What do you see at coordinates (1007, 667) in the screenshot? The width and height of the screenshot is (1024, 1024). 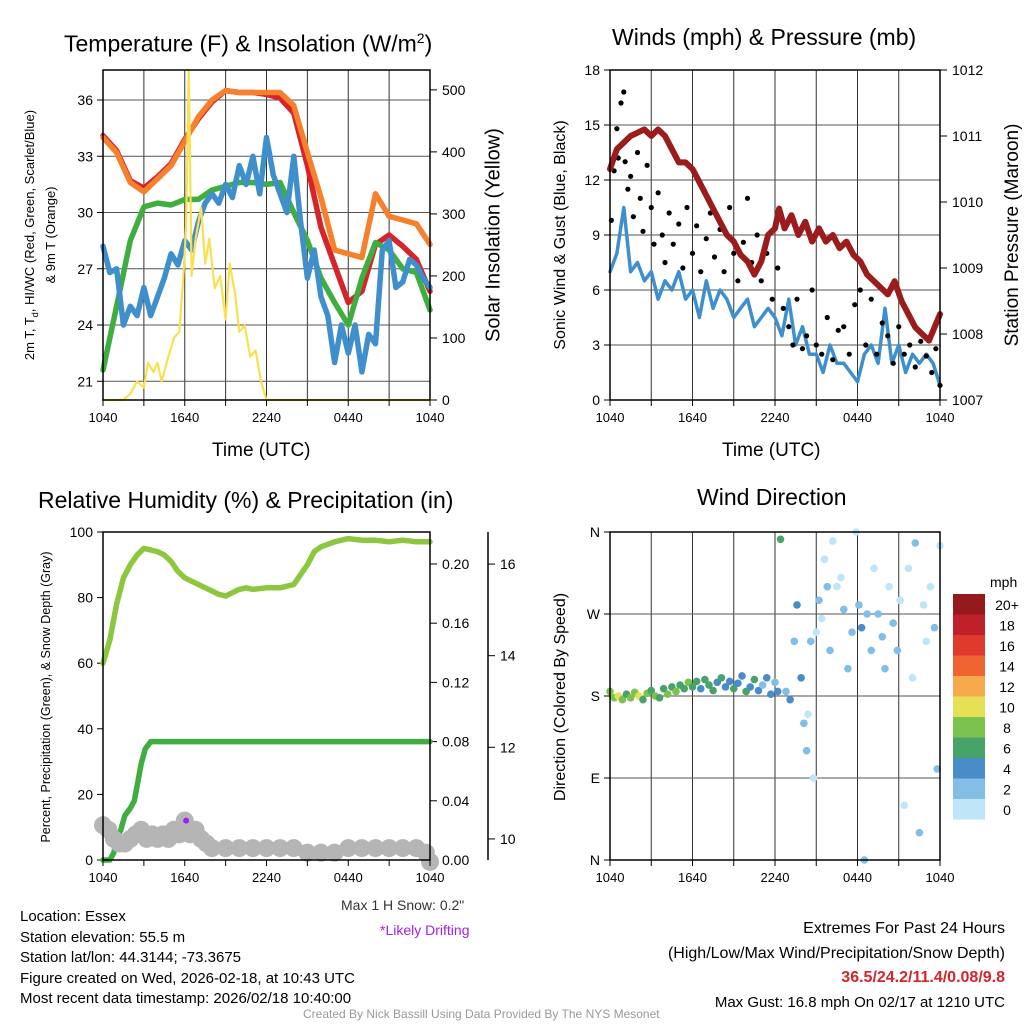 I see `legend-label: 14` at bounding box center [1007, 667].